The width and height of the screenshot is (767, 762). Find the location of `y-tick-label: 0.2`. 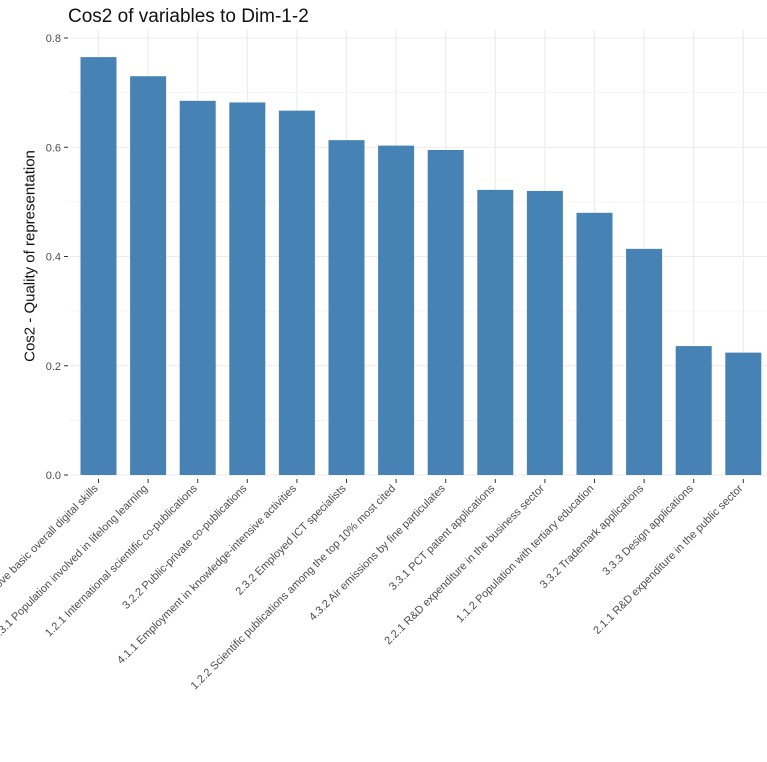

y-tick-label: 0.2 is located at coordinates (53, 367).